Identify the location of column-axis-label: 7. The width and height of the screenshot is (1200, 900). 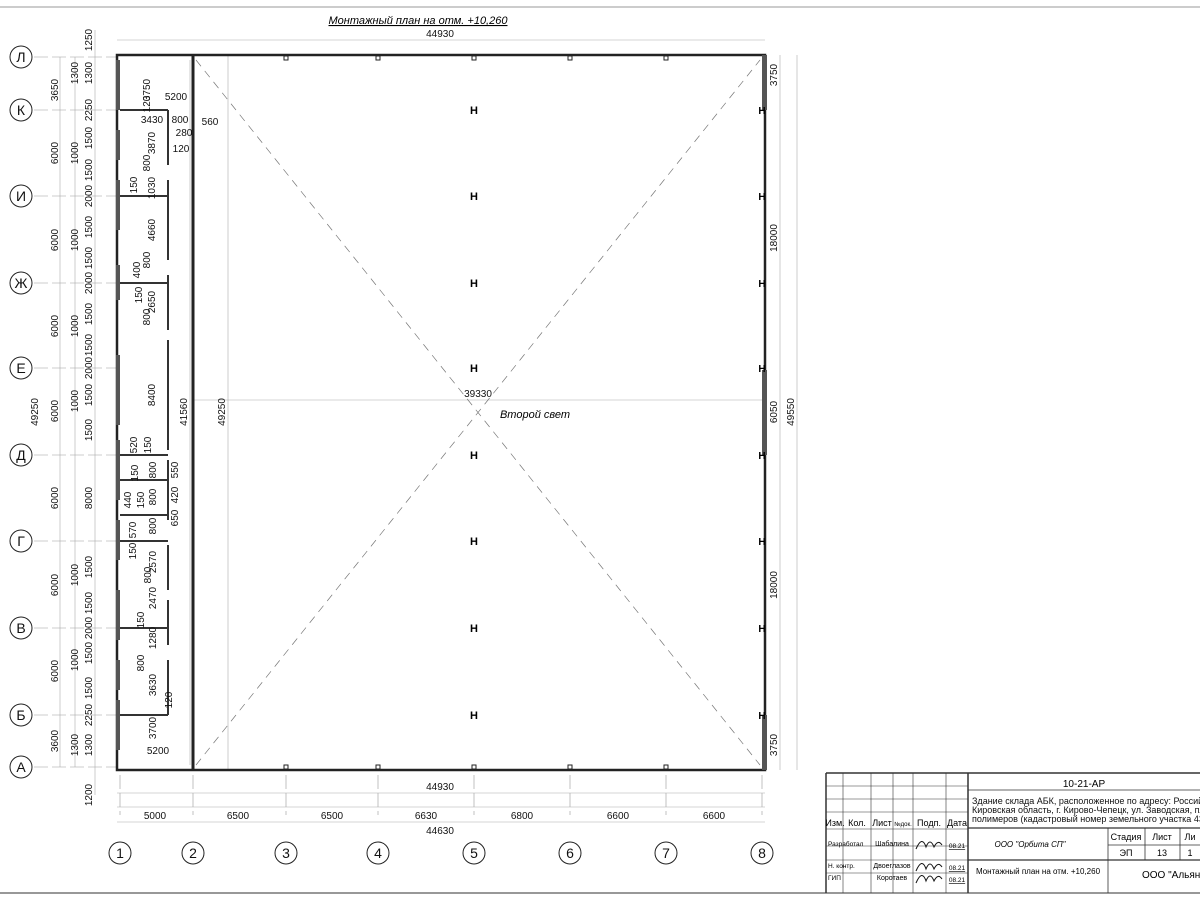
(666, 853).